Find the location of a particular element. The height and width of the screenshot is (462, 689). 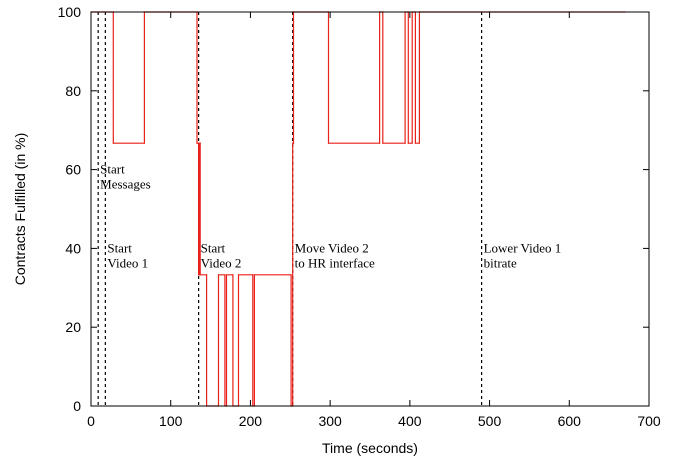

y-tick-label: 20 is located at coordinates (73, 327).